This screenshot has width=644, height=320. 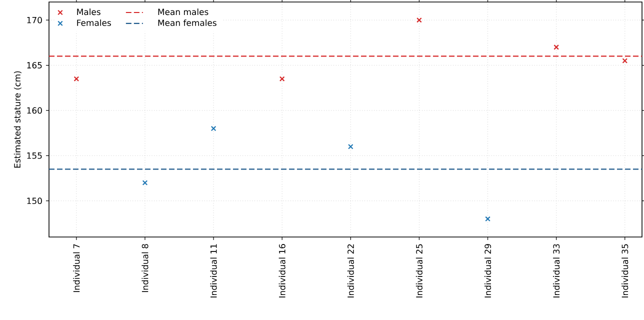 I want to click on legend-label: Mean males, so click(x=183, y=12).